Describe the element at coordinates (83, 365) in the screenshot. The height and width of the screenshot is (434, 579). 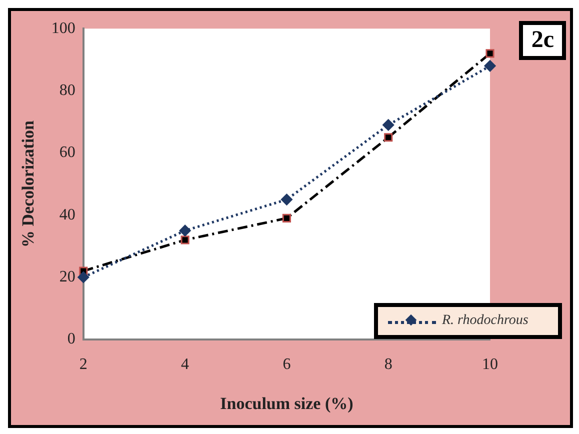
I see `x-tick-label: 2` at that location.